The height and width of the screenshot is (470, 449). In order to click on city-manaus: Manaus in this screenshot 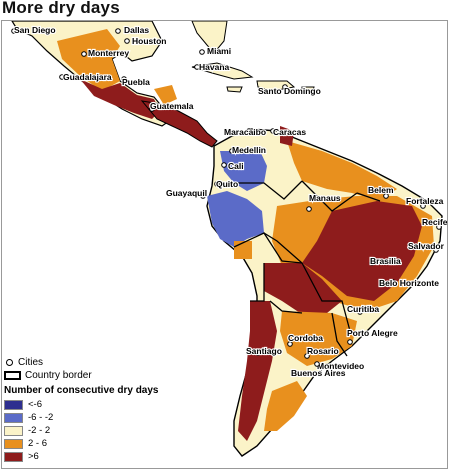, I will do `click(324, 202)`.